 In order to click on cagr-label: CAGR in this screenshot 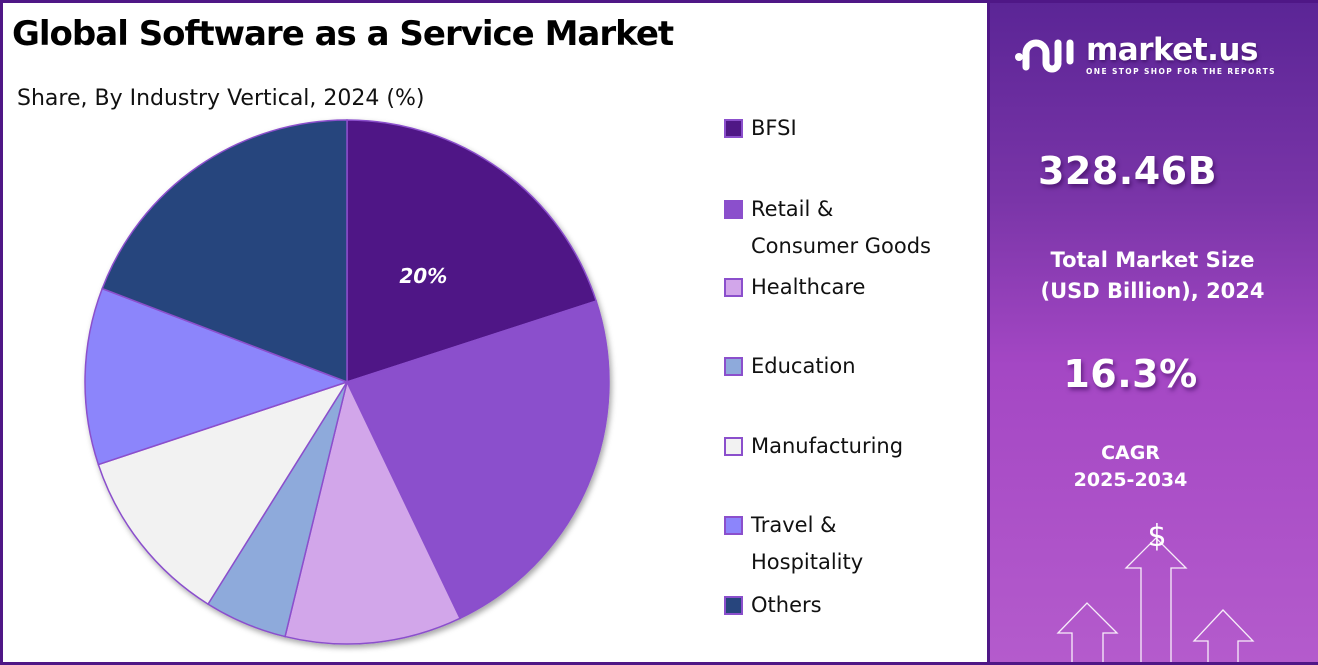, I will do `click(1130, 453)`.